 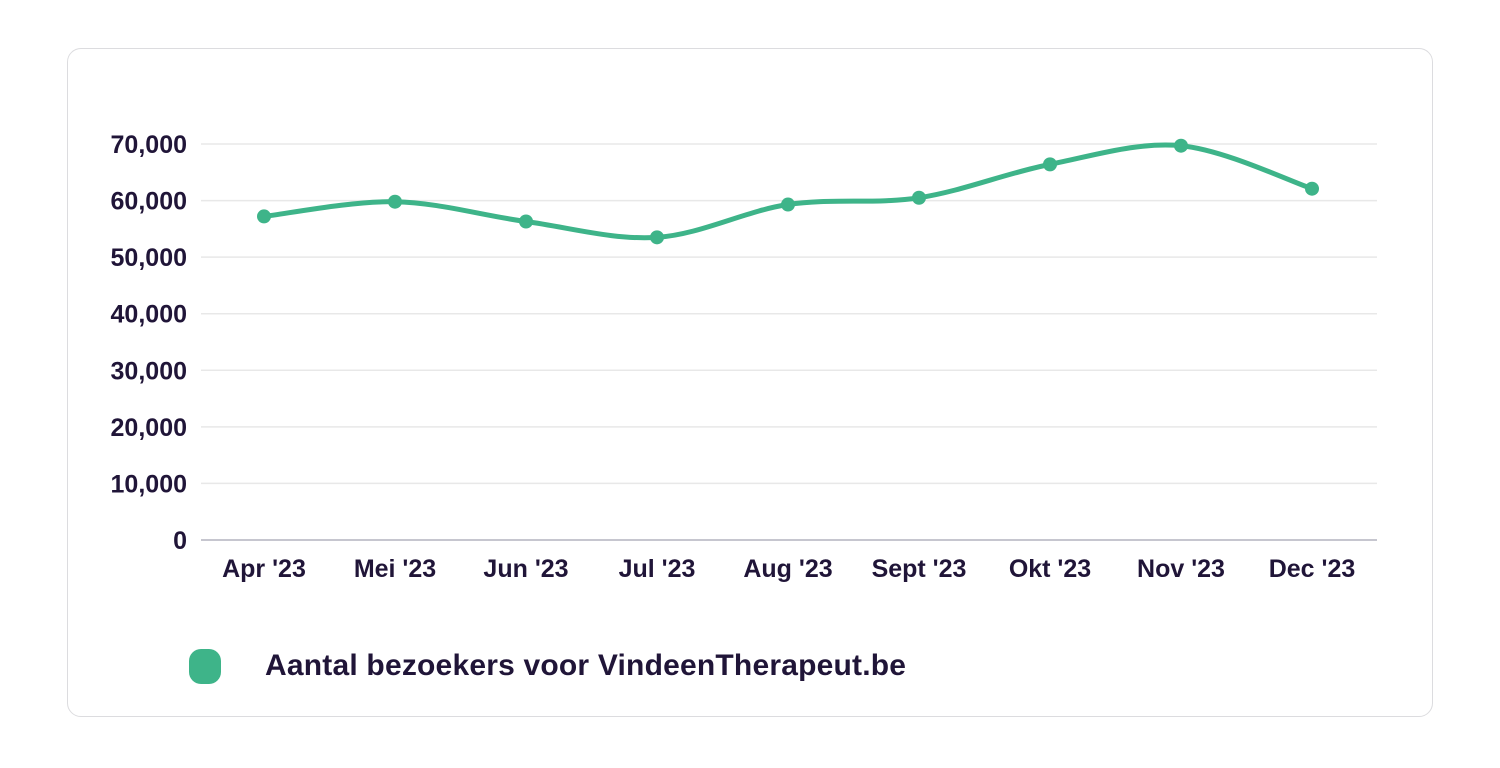 What do you see at coordinates (395, 569) in the screenshot?
I see `x-tick-label: Mei '23` at bounding box center [395, 569].